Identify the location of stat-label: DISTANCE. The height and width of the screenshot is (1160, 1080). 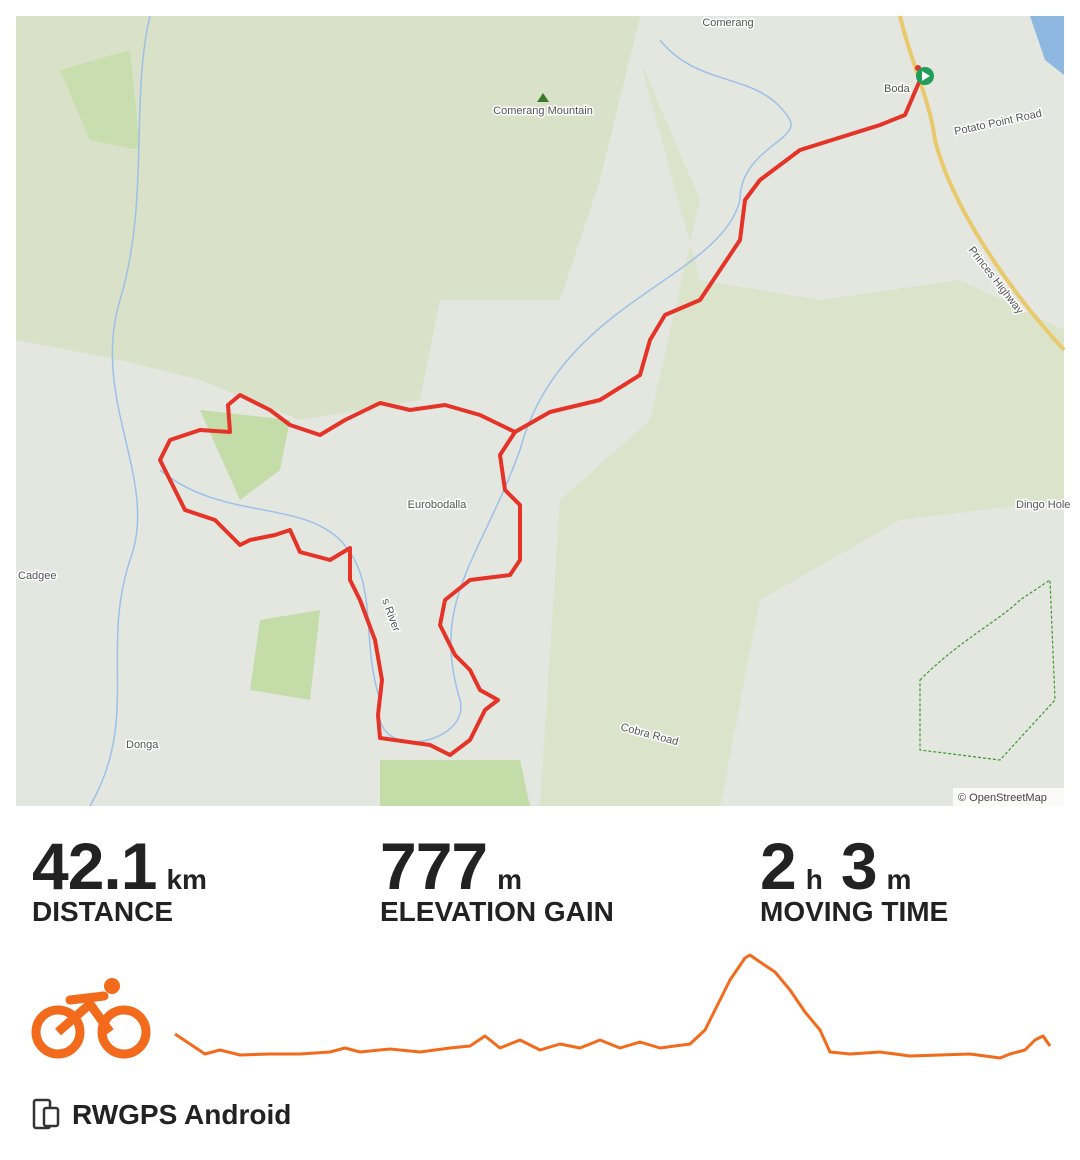
(103, 911).